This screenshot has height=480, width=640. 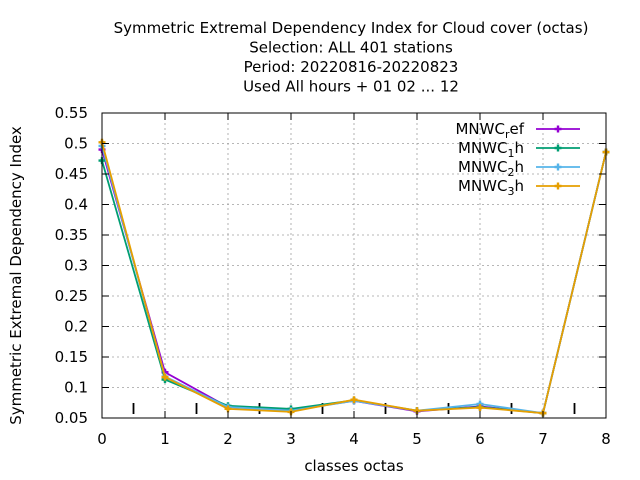 I want to click on y-tick-label: 0.35, so click(x=71, y=235).